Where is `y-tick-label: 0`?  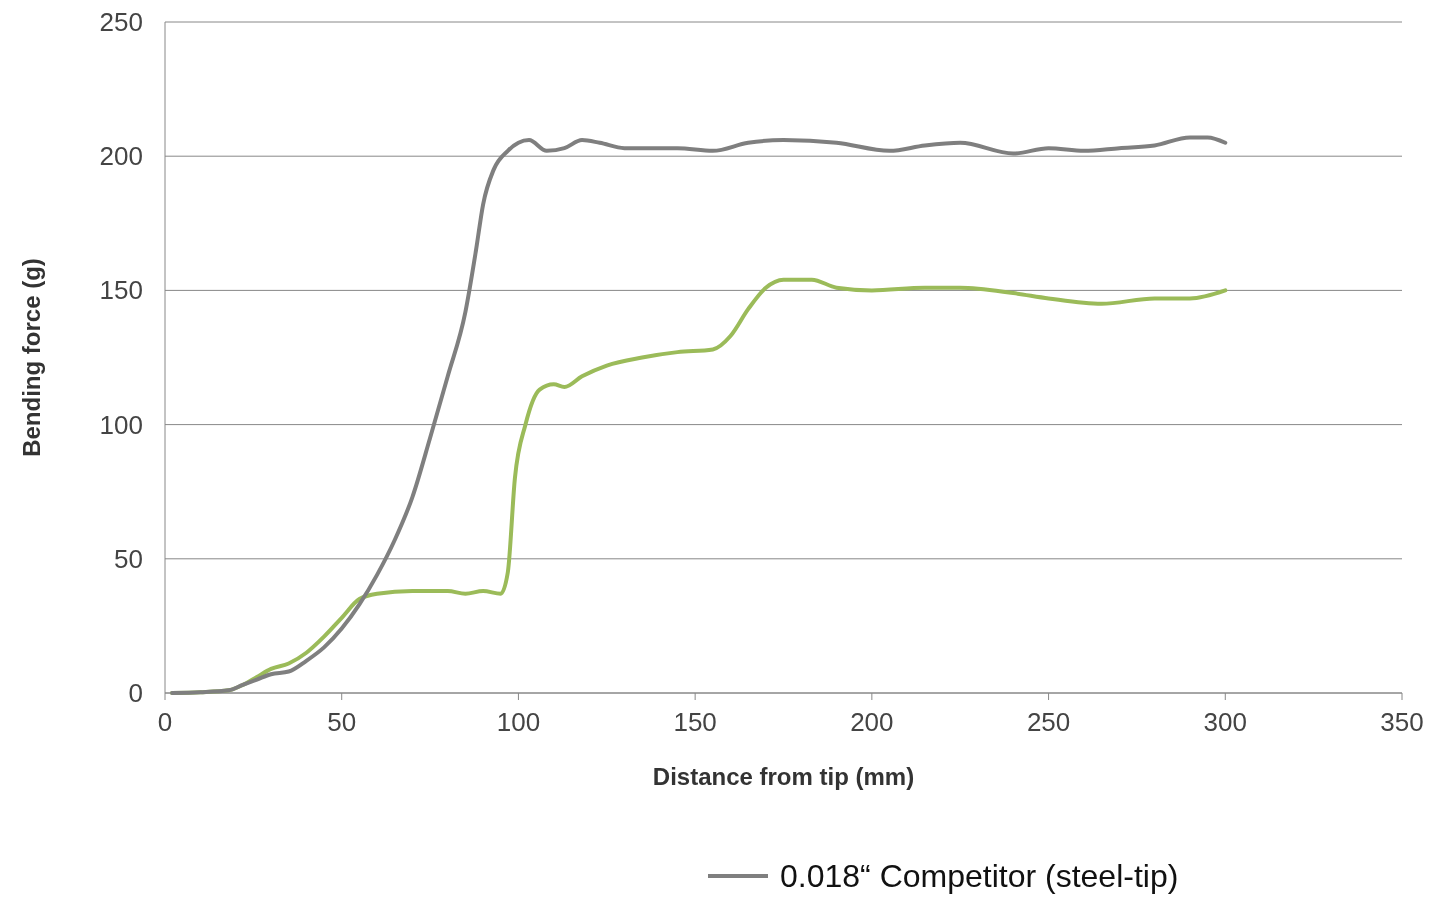 y-tick-label: 0 is located at coordinates (135, 693).